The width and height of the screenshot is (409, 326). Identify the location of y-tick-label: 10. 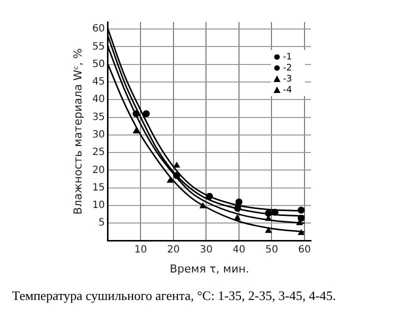
(98, 206).